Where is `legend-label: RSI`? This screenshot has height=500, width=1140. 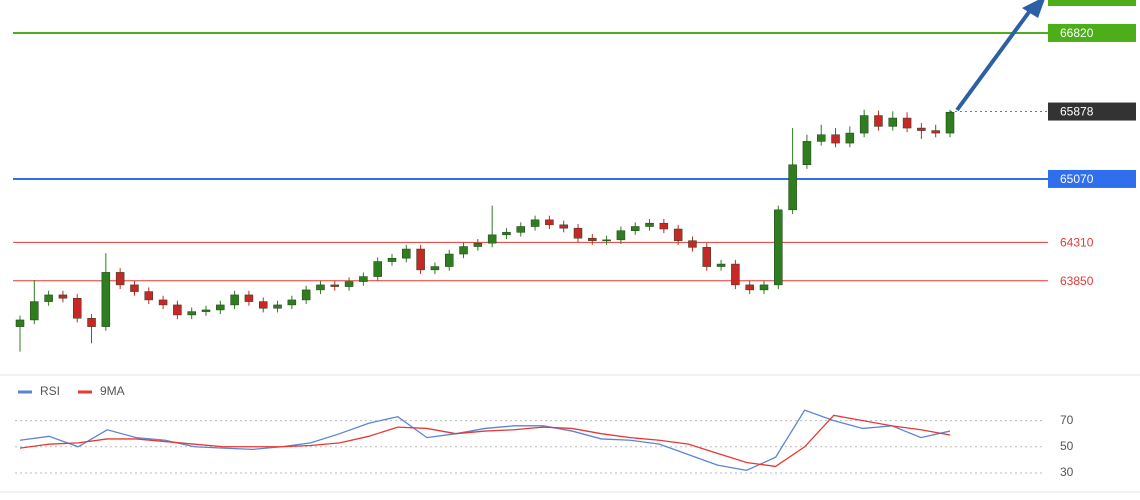 legend-label: RSI is located at coordinates (50, 391).